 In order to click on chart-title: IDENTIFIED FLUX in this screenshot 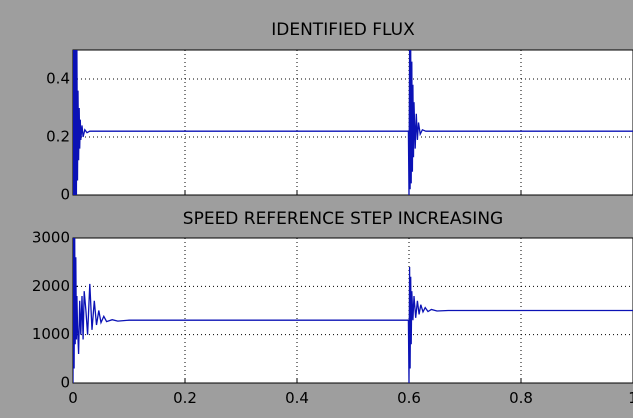, I will do `click(343, 30)`.